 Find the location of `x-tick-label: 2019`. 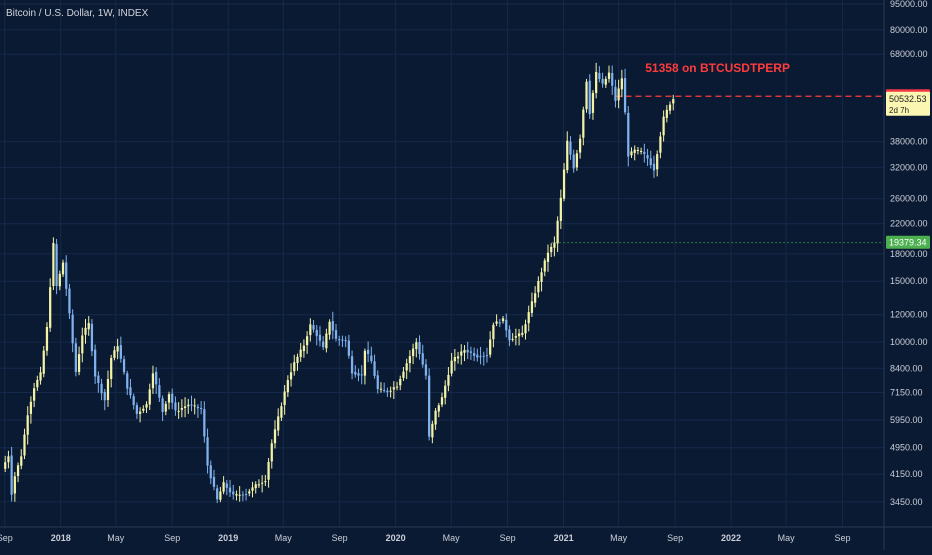

x-tick-label: 2019 is located at coordinates (228, 538).